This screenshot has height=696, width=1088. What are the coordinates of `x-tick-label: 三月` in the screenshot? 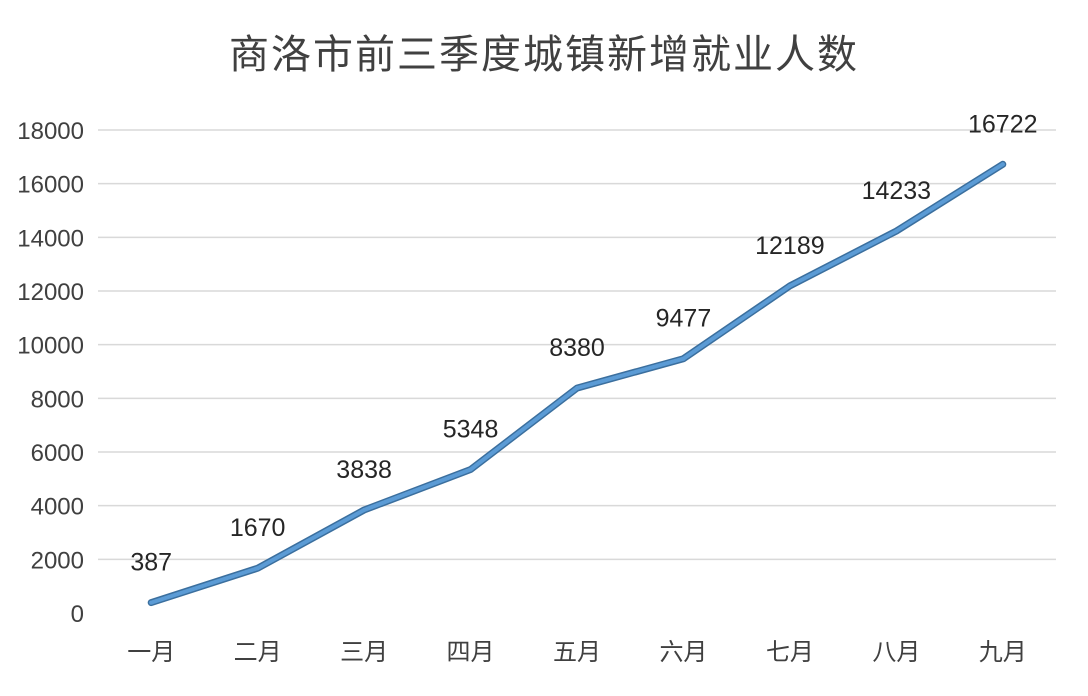 It's located at (364, 652).